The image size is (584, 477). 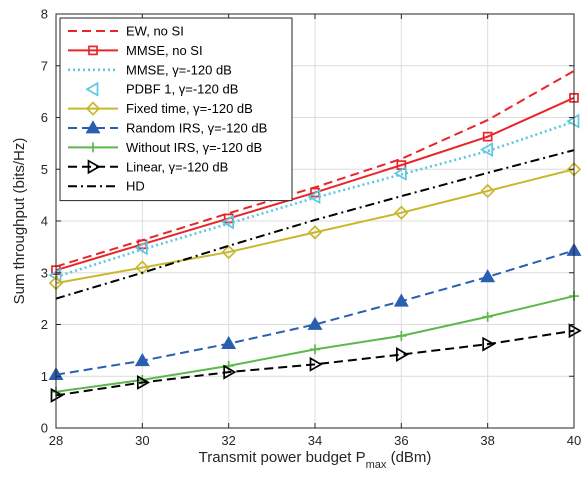 I want to click on x-tick-label: 38, so click(x=487, y=440).